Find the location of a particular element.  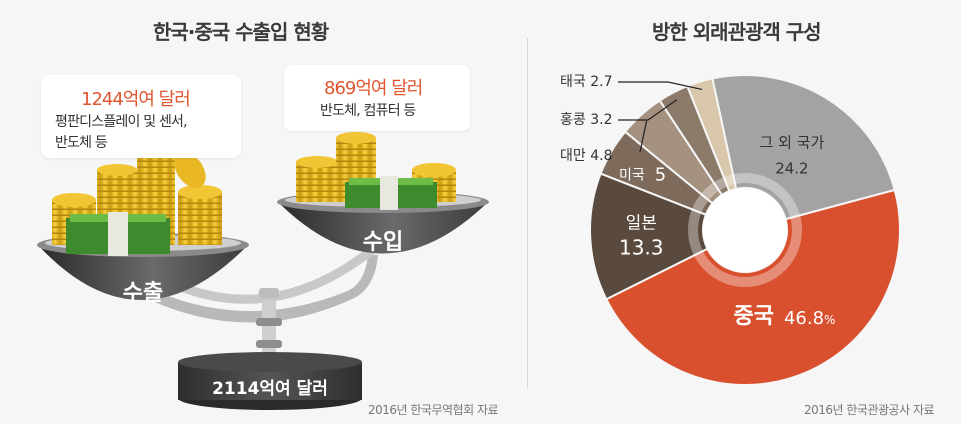

slice-label-4: 홍콩 3.2 is located at coordinates (586, 120).